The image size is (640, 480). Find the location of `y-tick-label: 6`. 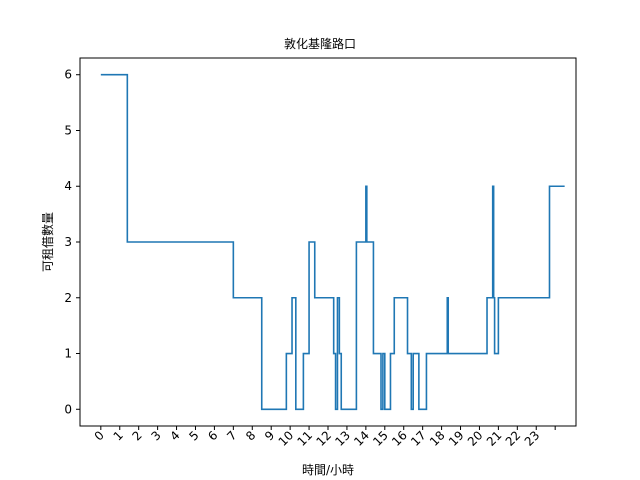

y-tick-label: 6 is located at coordinates (68, 75).